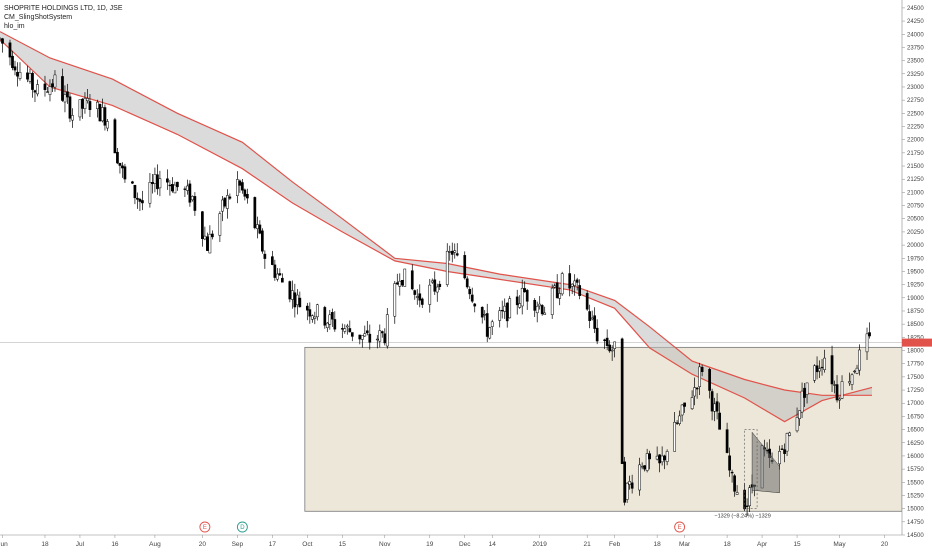 The height and width of the screenshot is (555, 932). I want to click on wedge-drawing, so click(765, 462).